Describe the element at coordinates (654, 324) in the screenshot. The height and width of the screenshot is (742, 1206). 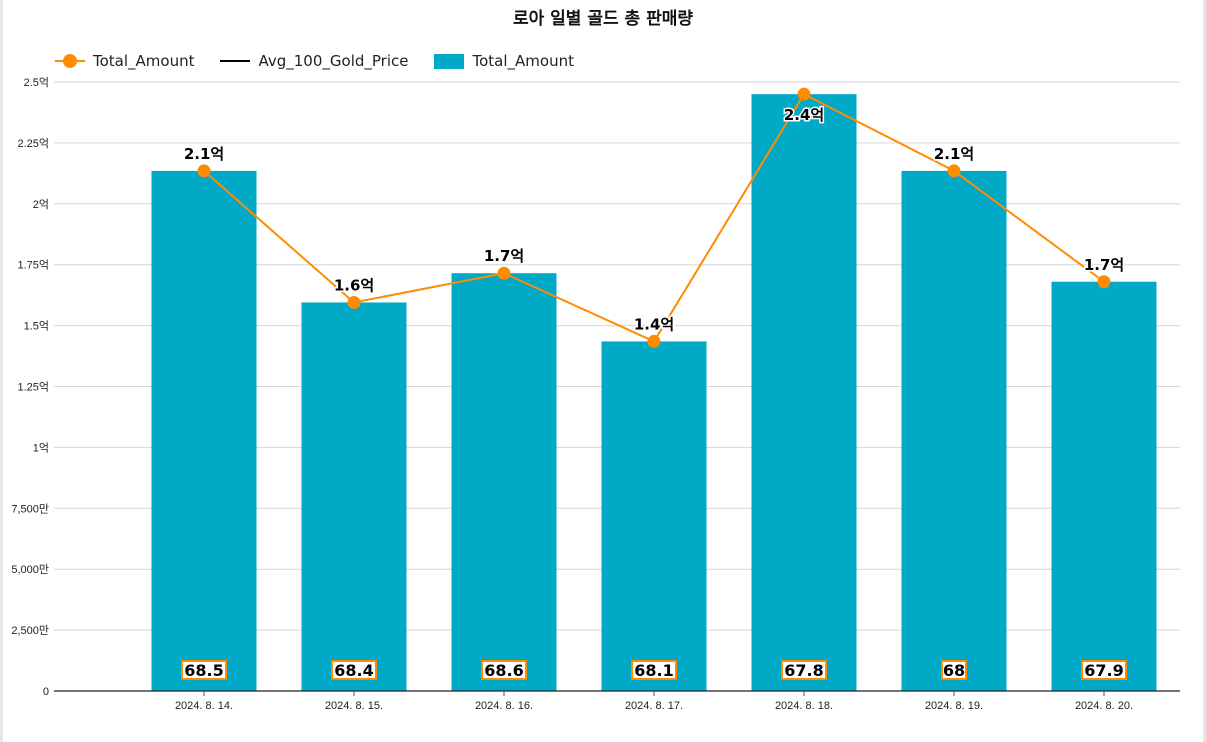
I see `total-amount-data-label: 1.4억` at that location.